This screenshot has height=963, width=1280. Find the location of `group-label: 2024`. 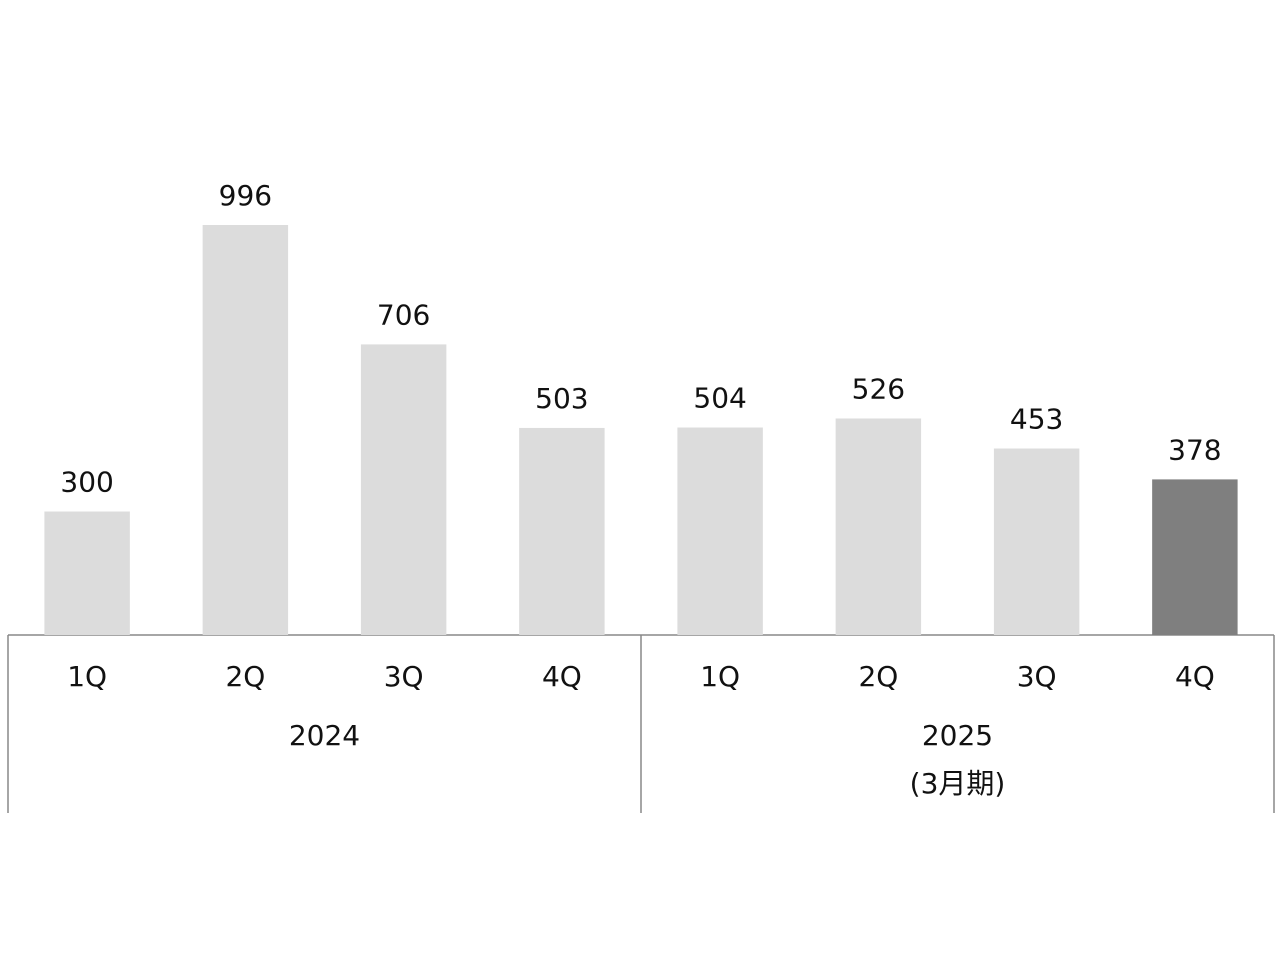

group-label: 2024 is located at coordinates (324, 735).